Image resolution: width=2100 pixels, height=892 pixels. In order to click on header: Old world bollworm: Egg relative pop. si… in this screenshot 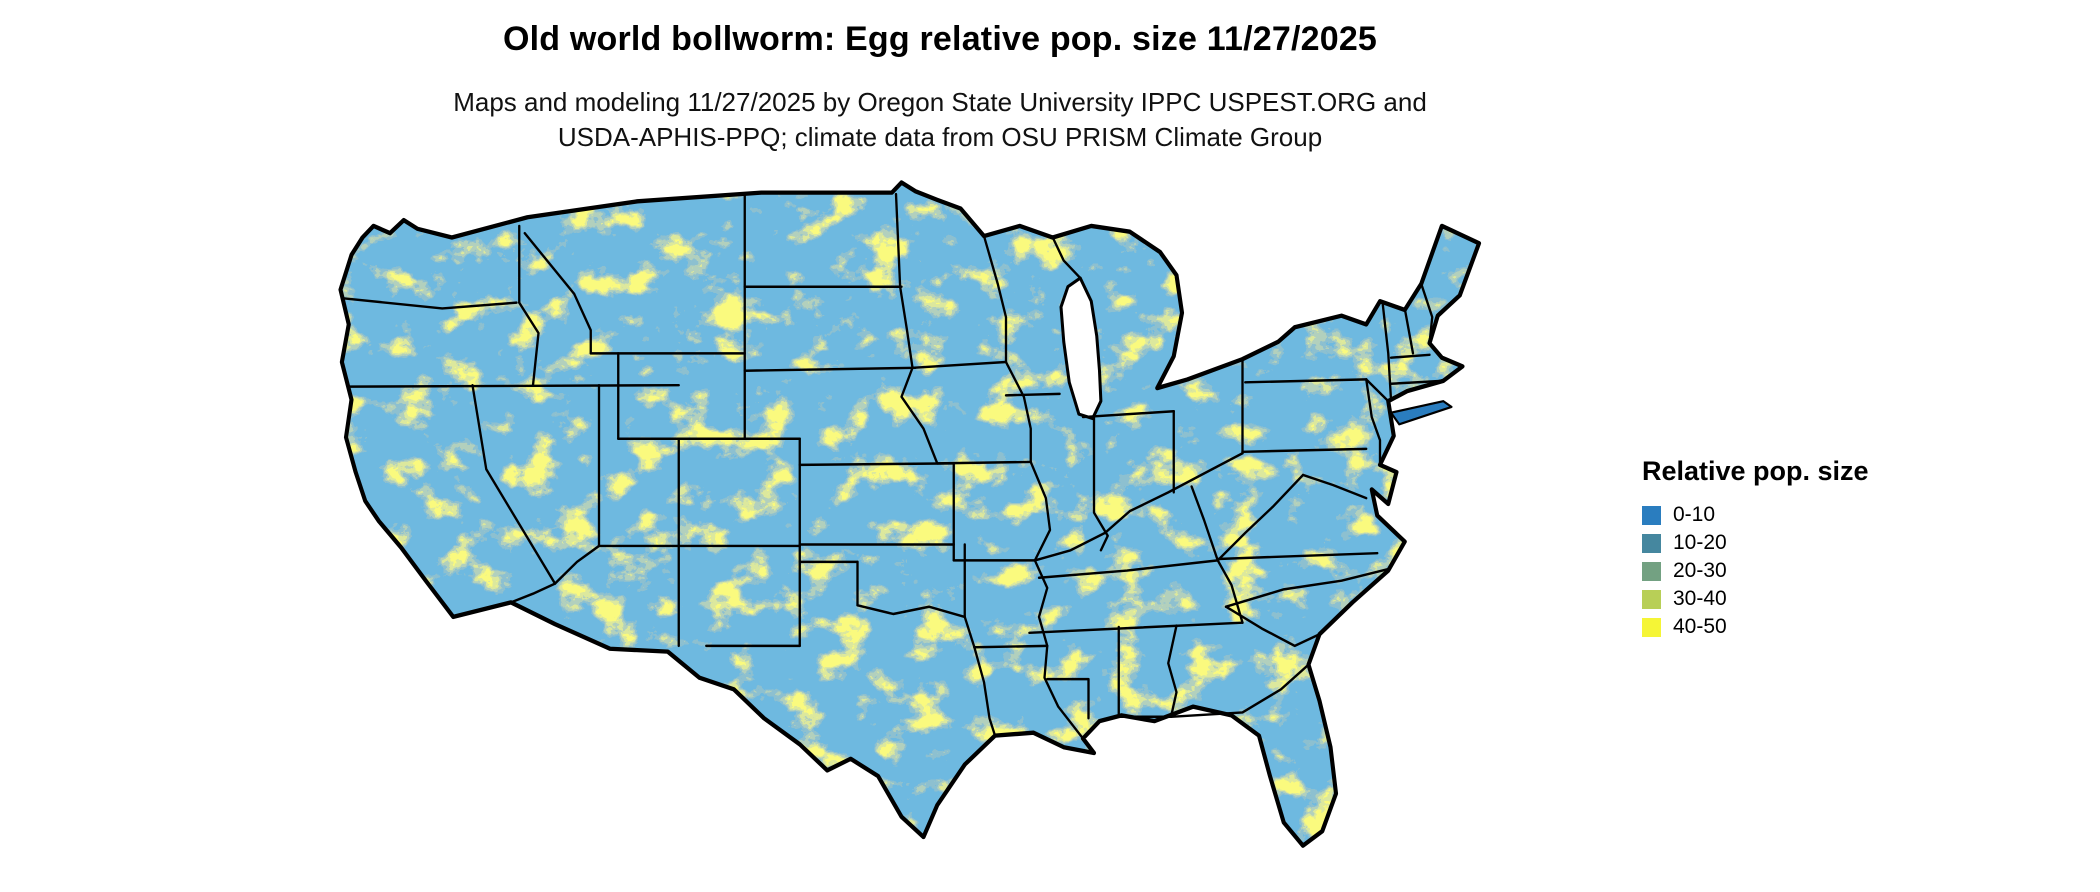, I will do `click(940, 87)`.